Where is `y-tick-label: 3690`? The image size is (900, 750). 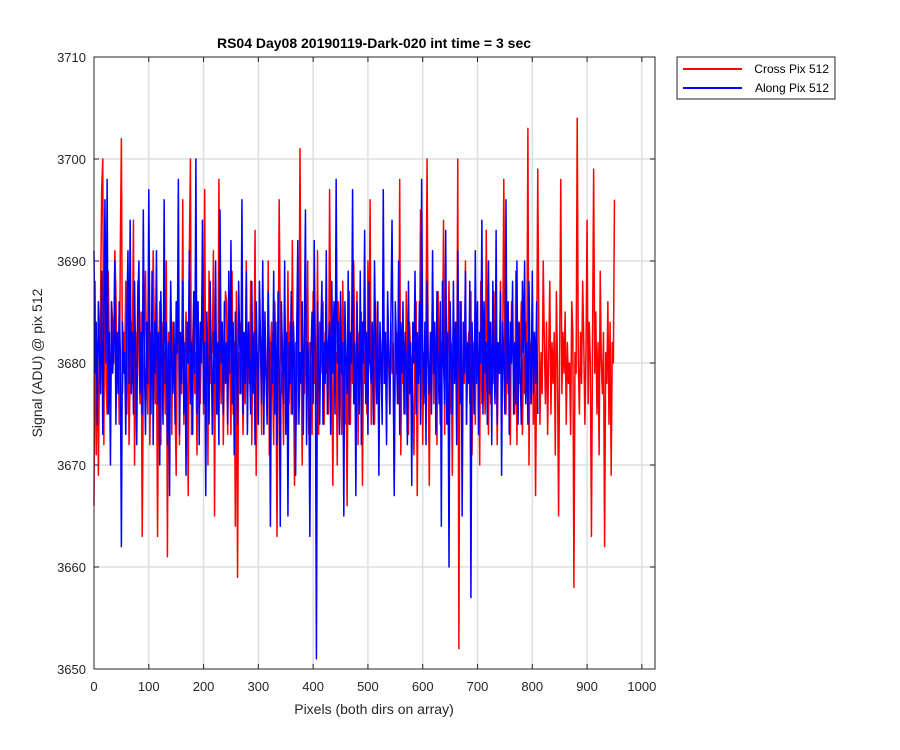 y-tick-label: 3690 is located at coordinates (71, 261).